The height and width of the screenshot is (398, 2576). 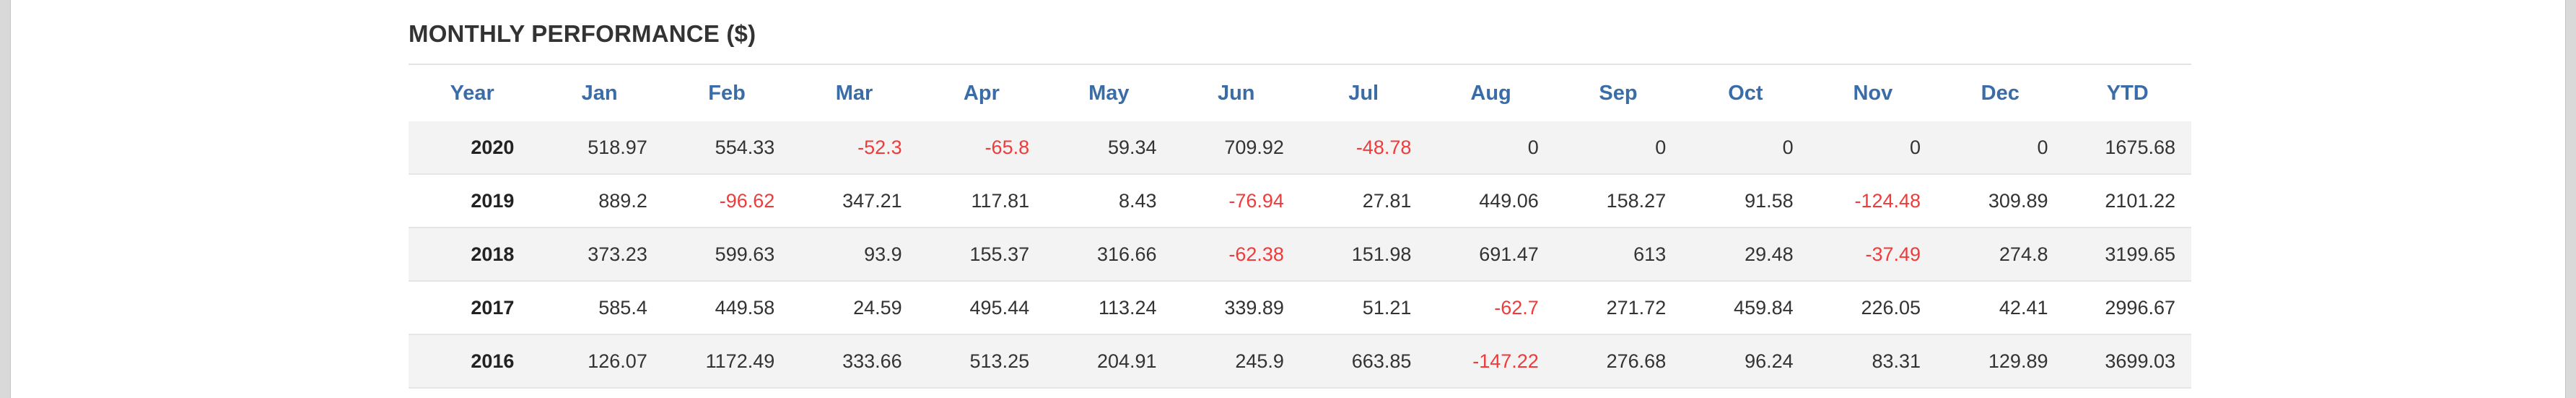 I want to click on value-cell: 274.8, so click(x=2000, y=255).